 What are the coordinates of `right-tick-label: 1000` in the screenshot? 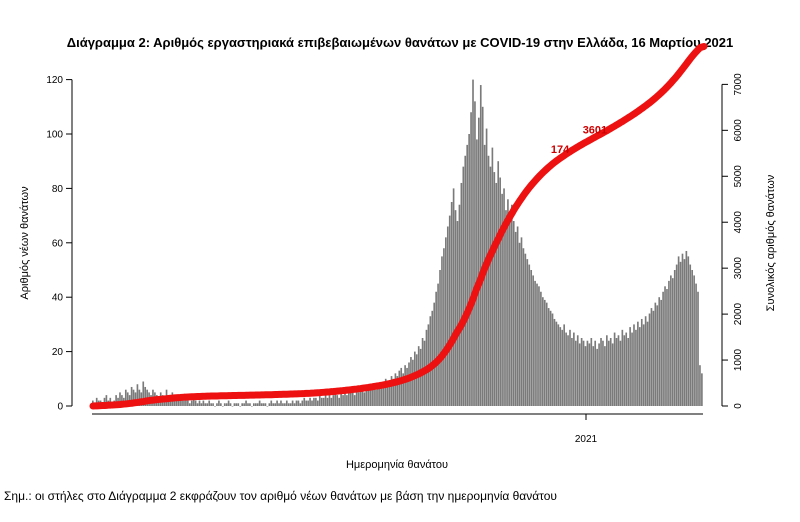 It's located at (738, 359).